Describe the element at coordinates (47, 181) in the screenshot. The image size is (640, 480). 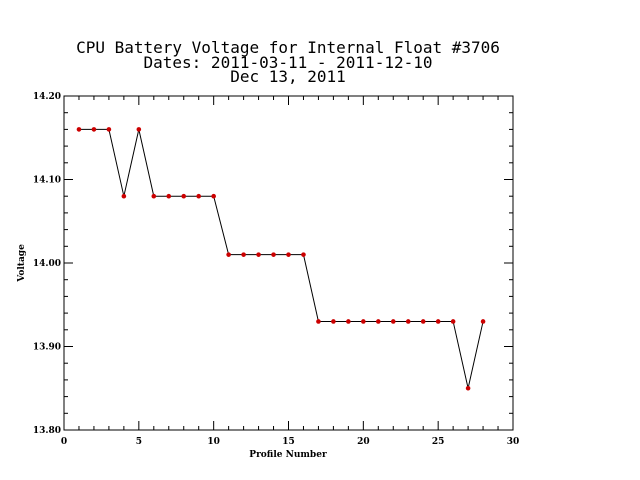
I see `y-tick-label: 14.10` at that location.